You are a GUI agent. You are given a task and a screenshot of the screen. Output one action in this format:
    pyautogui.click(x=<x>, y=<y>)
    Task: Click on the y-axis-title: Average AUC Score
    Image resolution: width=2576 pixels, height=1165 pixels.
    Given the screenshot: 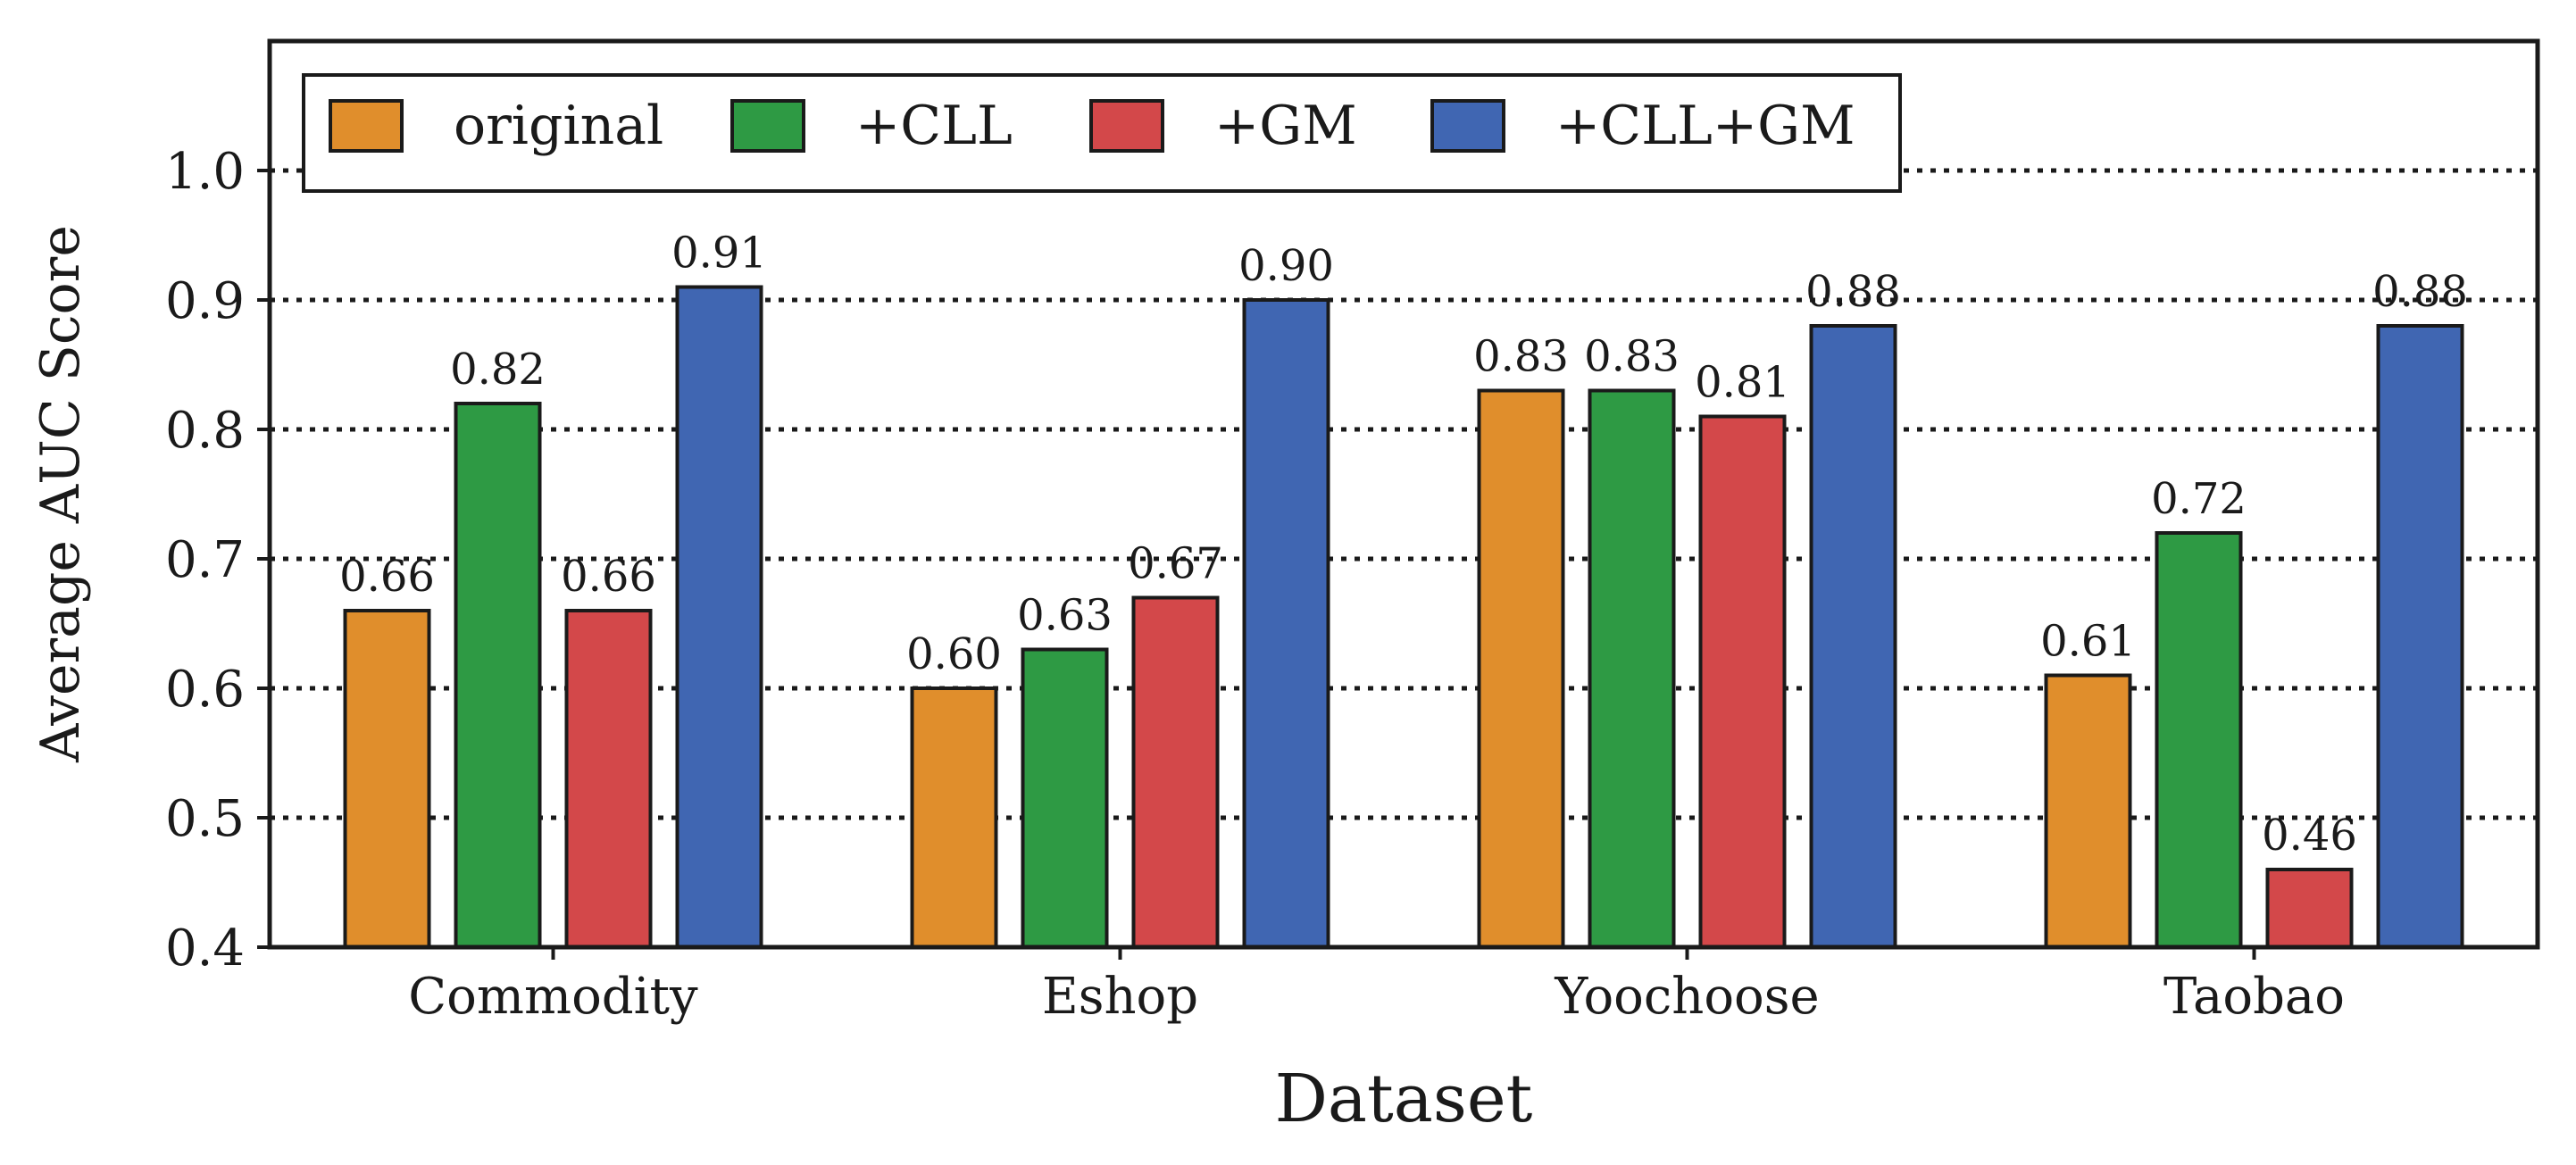 What is the action you would take?
    pyautogui.click(x=60, y=494)
    